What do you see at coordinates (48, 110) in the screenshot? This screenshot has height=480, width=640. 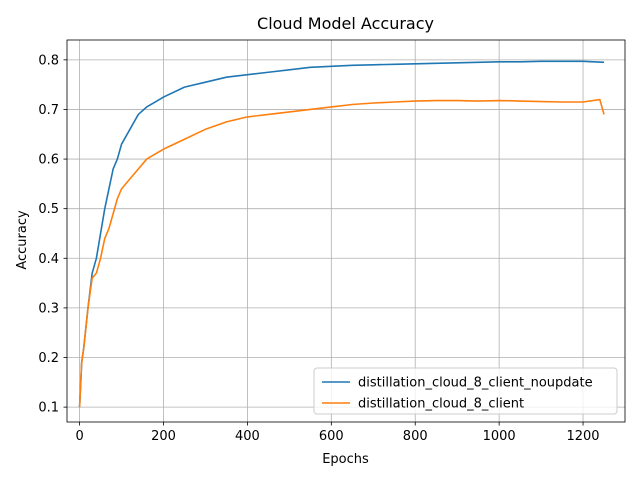 I see `y-tick-label: 0.7` at bounding box center [48, 110].